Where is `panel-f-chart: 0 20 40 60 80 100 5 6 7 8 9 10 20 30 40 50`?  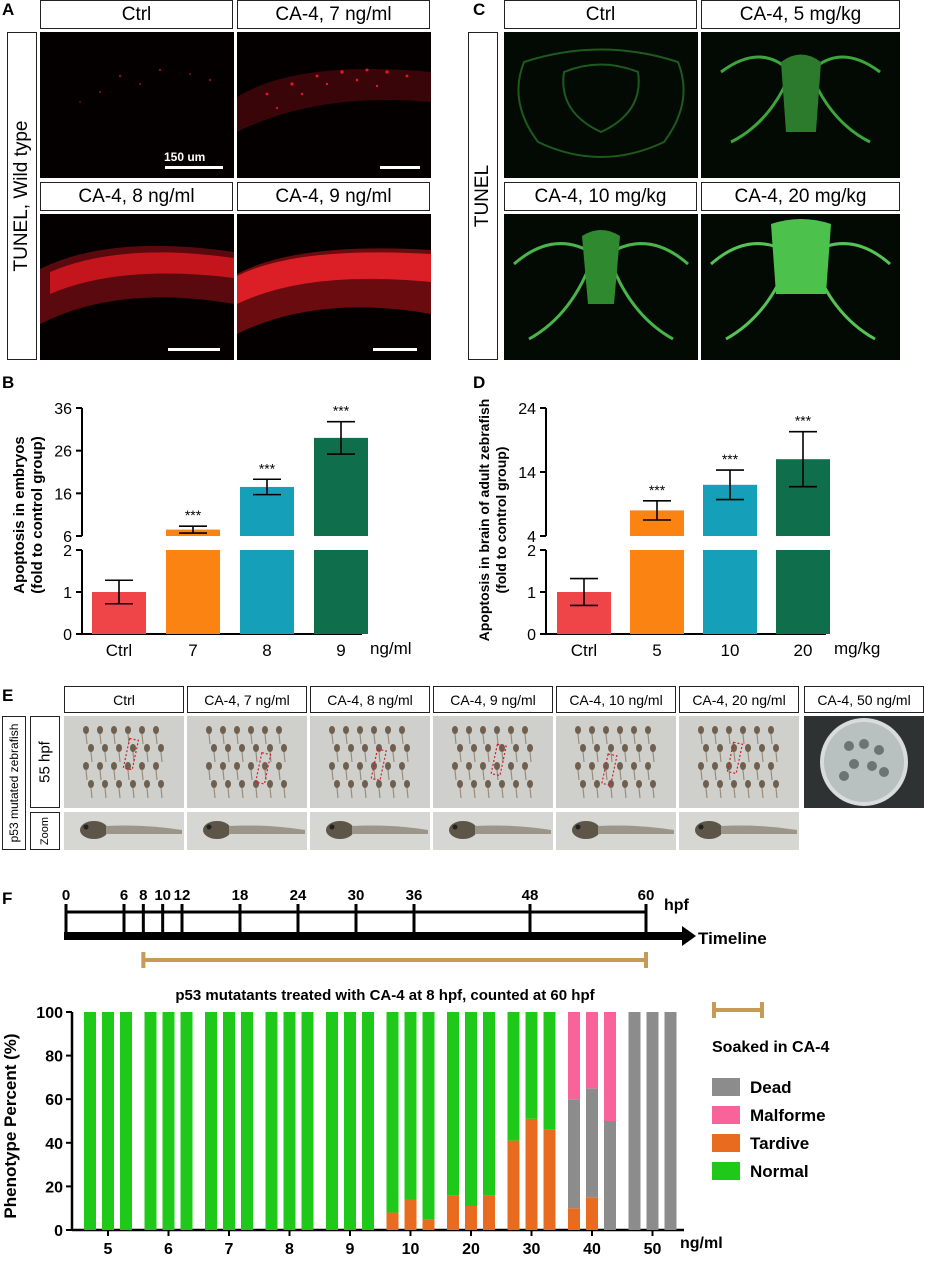
panel-f-chart: 0 20 40 60 80 100 5 6 7 8 9 10 20 30 40 50 is located at coordinates (360, 1131).